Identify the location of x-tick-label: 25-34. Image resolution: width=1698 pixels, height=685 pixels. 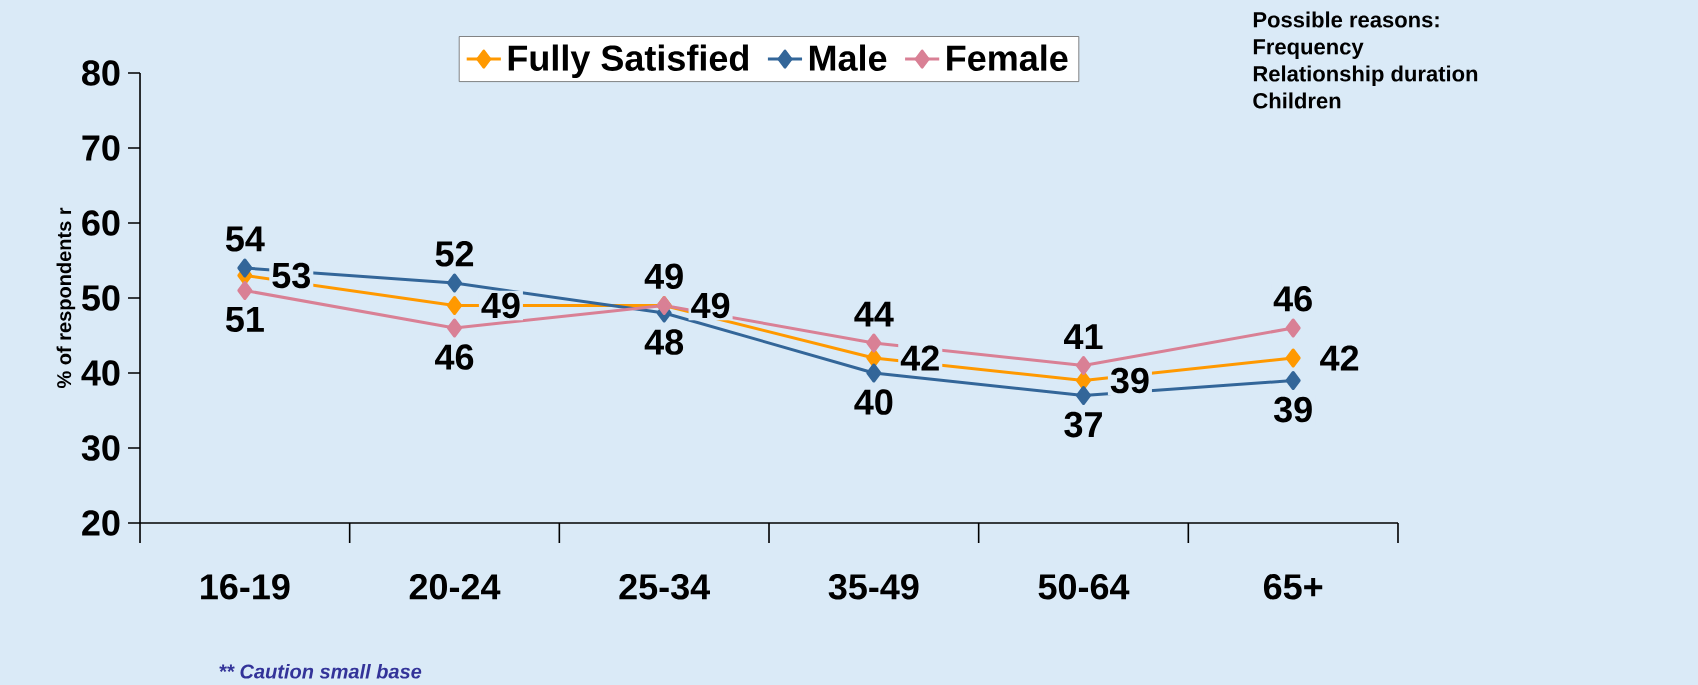
(664, 587).